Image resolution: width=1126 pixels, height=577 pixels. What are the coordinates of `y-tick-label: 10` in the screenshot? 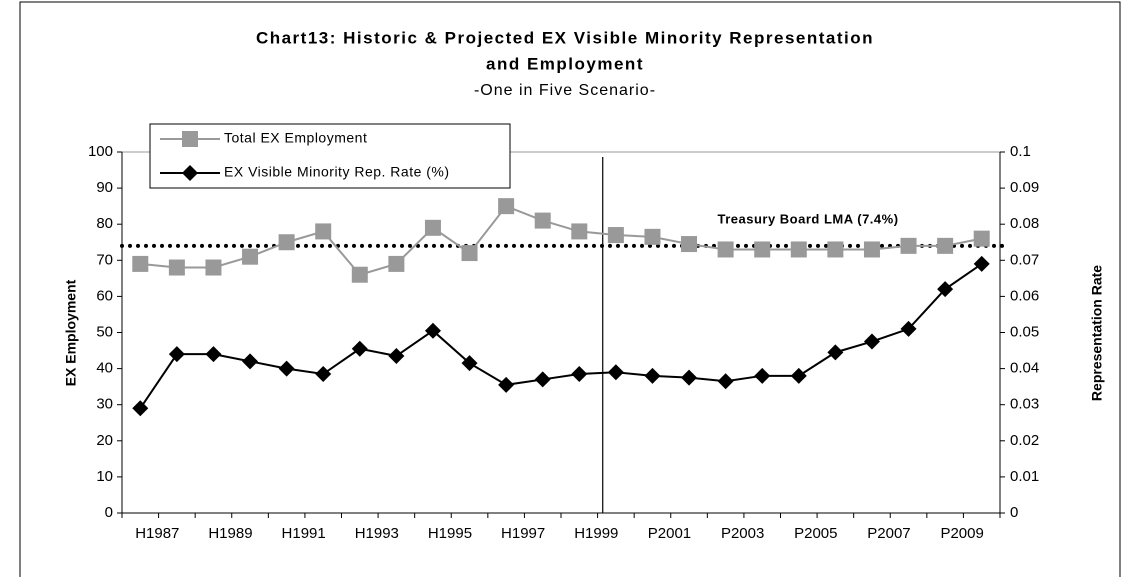 It's located at (104, 476).